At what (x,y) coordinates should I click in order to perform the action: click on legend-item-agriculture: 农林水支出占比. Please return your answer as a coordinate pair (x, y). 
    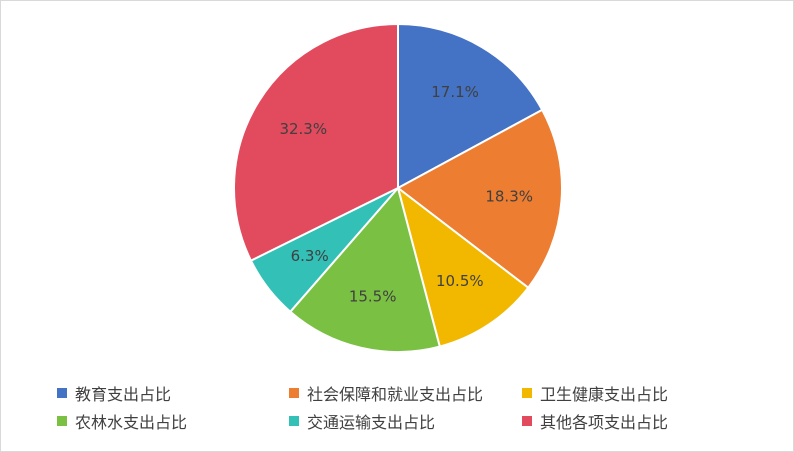
    Looking at the image, I should click on (122, 421).